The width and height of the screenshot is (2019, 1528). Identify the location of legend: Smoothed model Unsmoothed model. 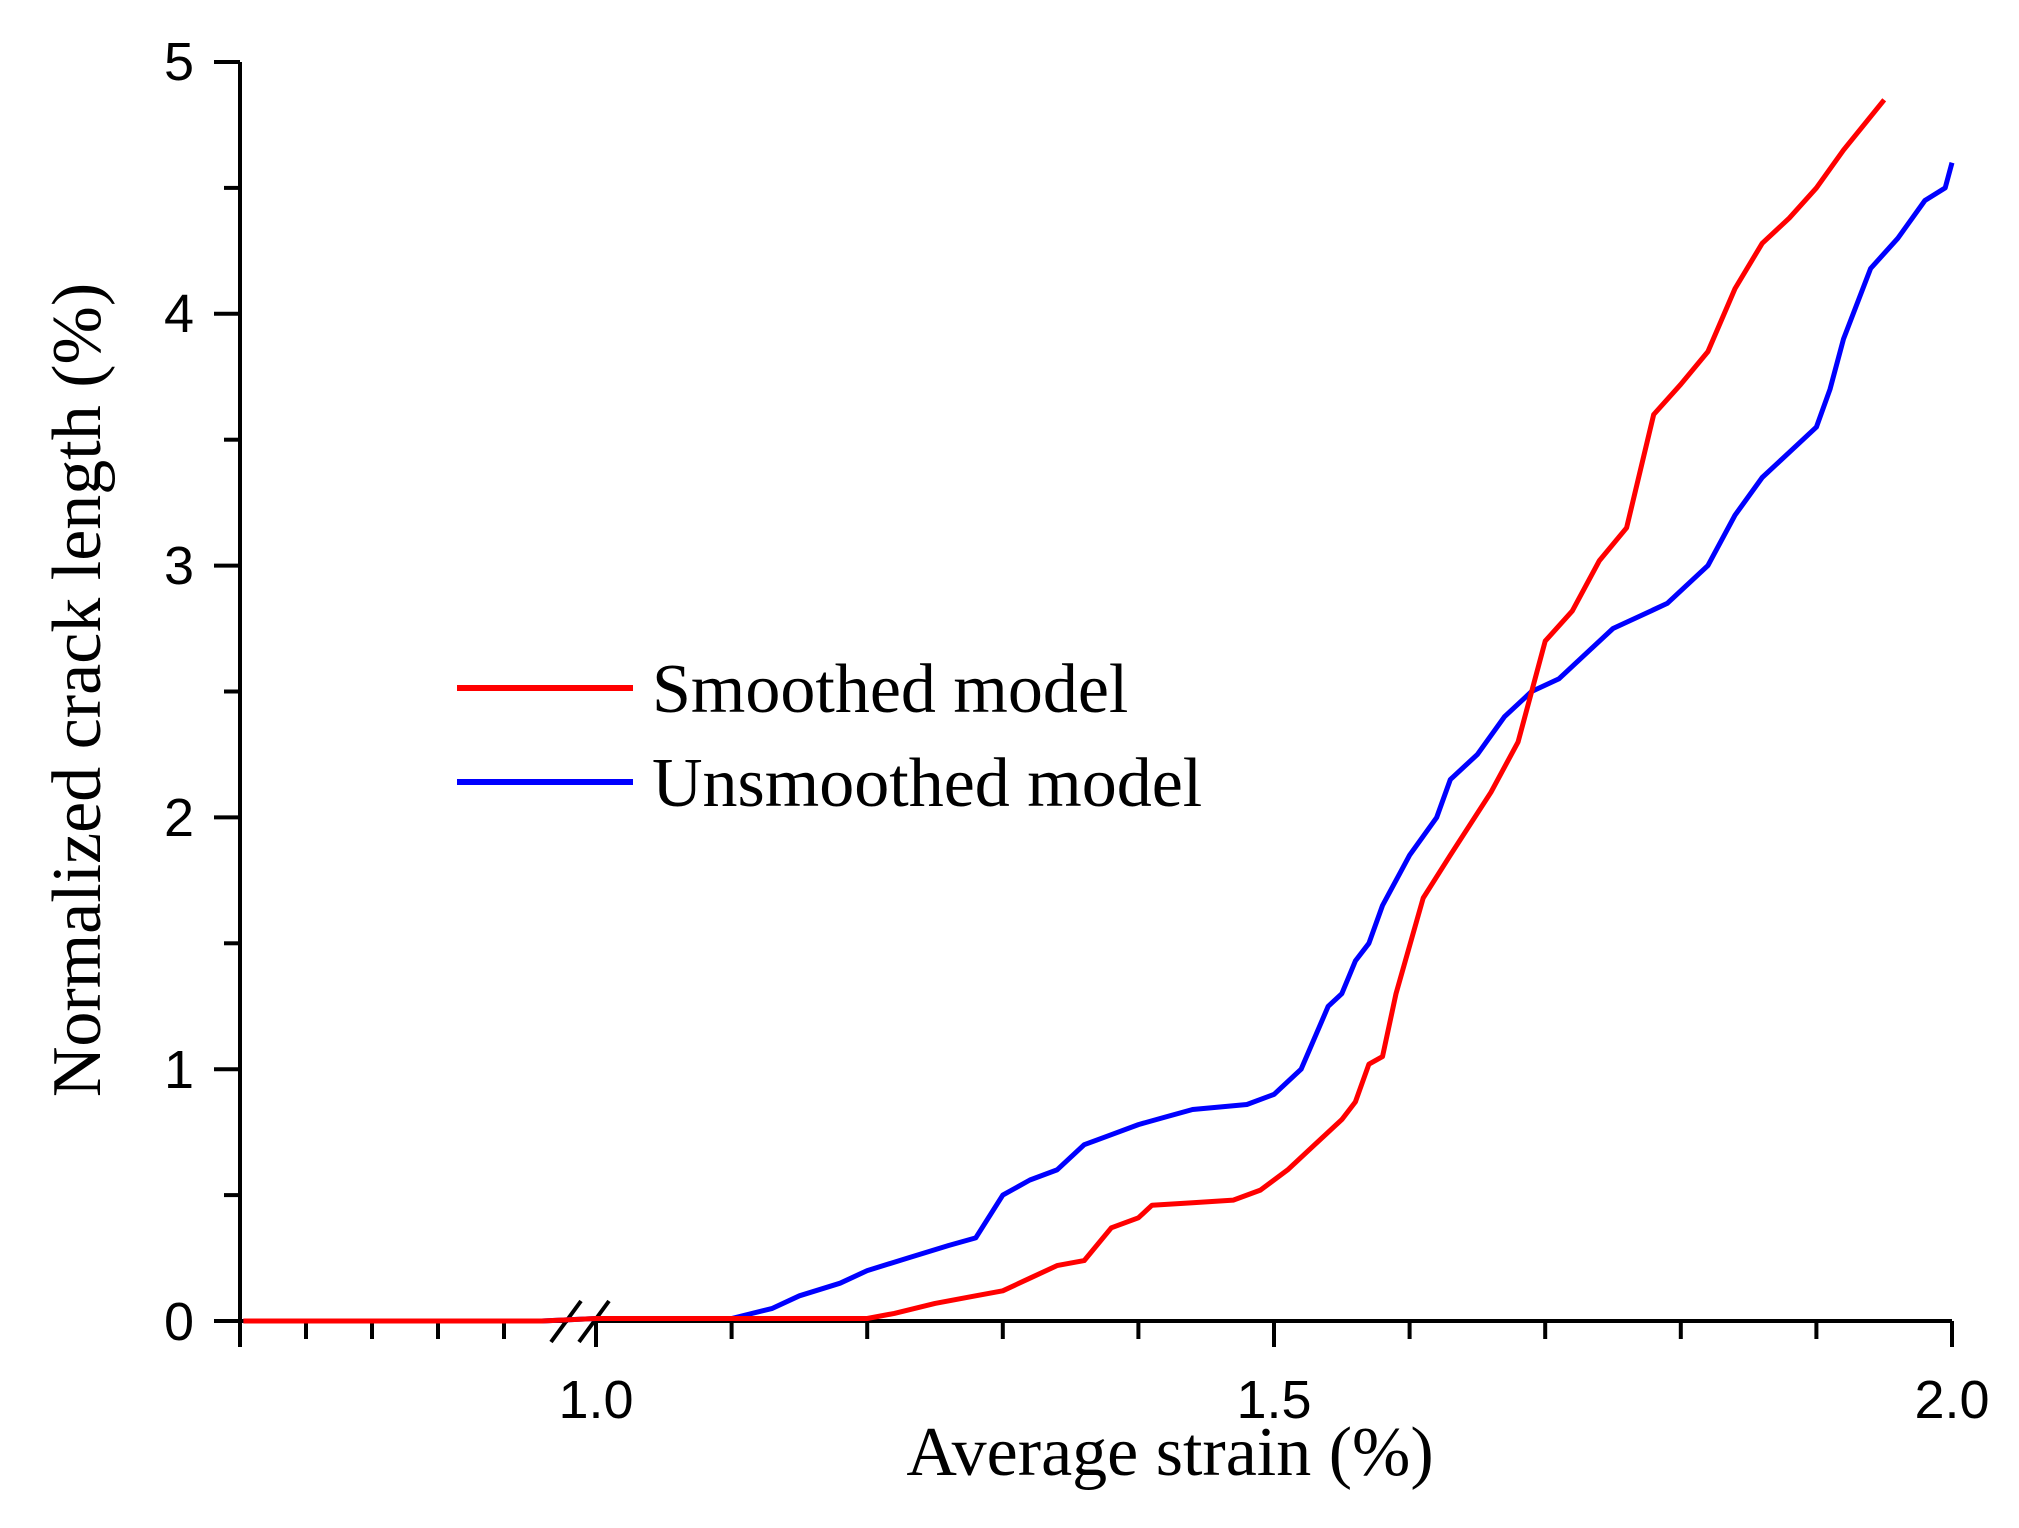
(829, 736).